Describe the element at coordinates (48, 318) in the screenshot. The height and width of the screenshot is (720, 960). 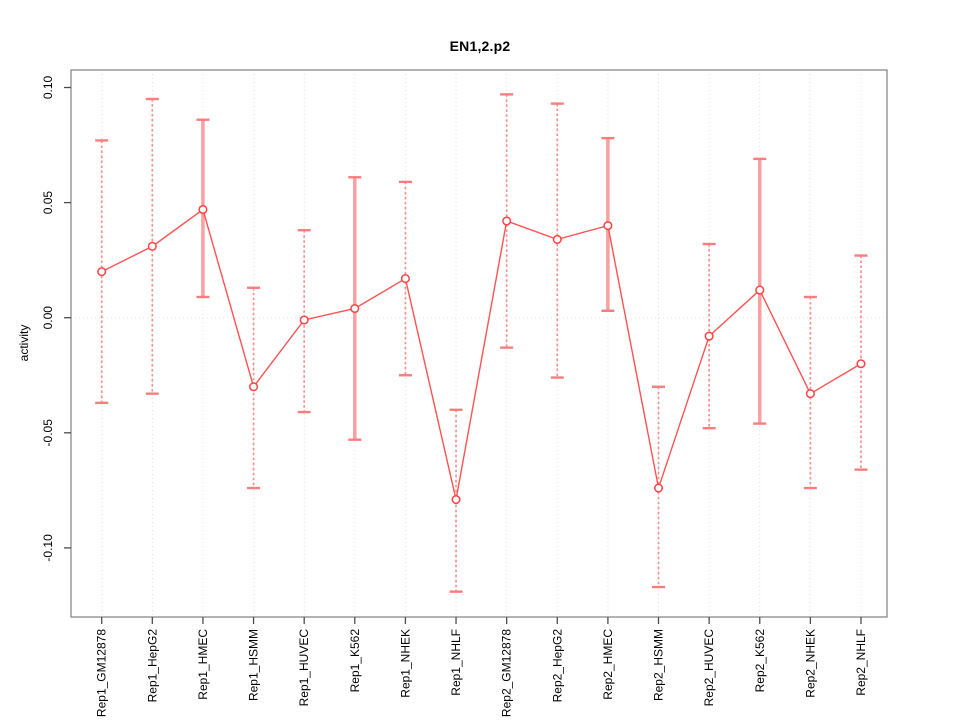
I see `y-tick-label: 0.00` at that location.